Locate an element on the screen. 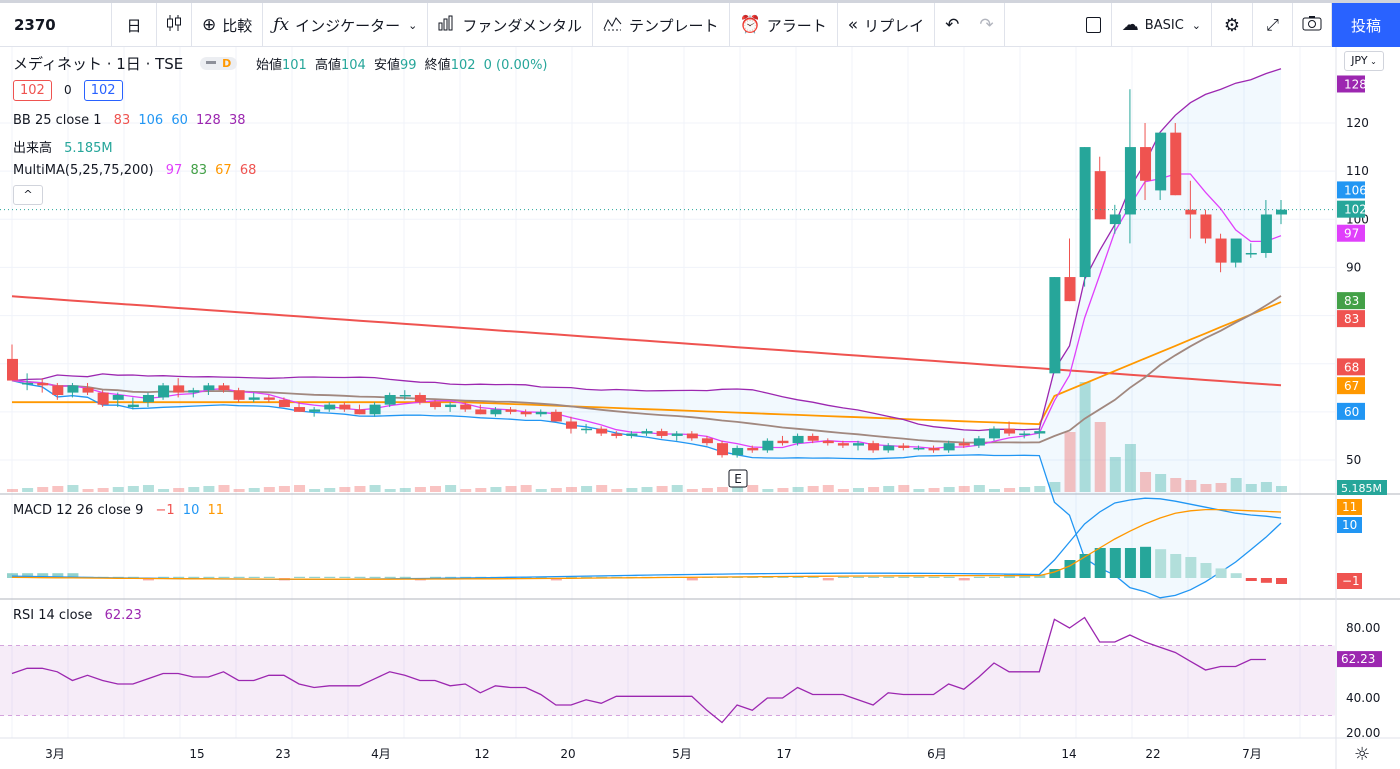 Image resolution: width=1400 pixels, height=769 pixels. currency-select: JPY ⌄ is located at coordinates (1364, 61).